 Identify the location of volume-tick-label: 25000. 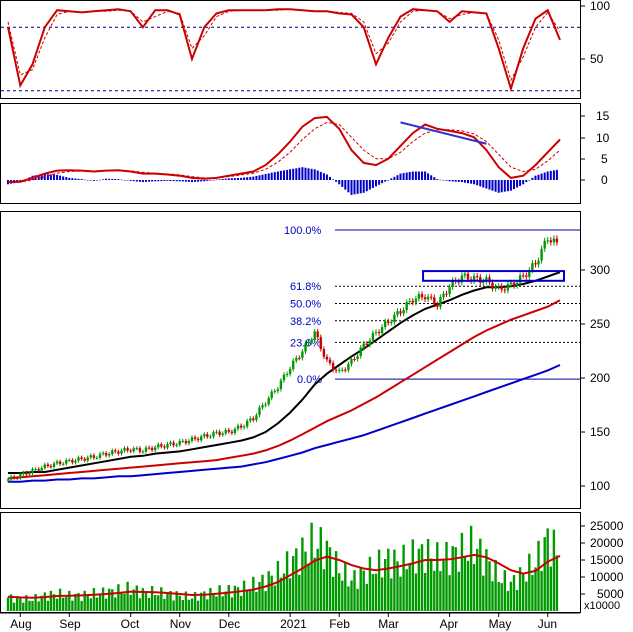
(607, 526).